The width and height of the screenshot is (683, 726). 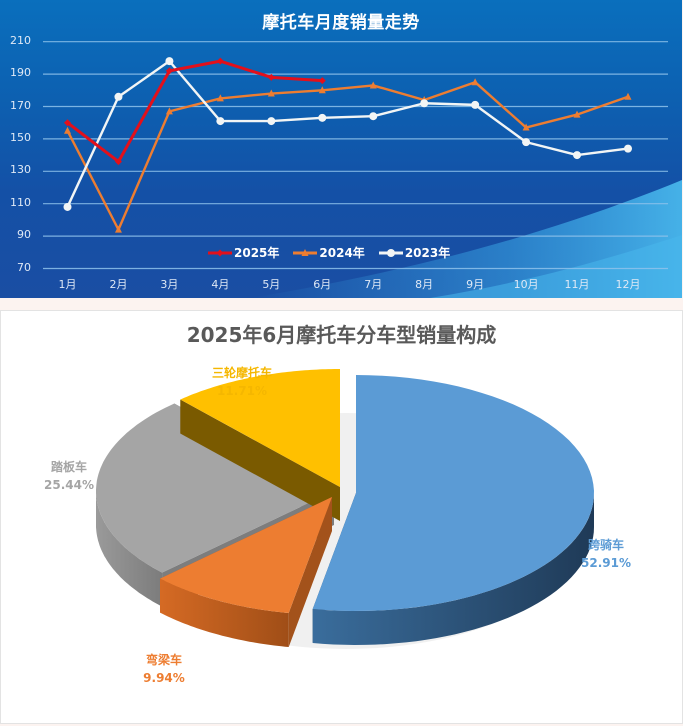 What do you see at coordinates (606, 563) in the screenshot?
I see `pie-label-value: 52.91%` at bounding box center [606, 563].